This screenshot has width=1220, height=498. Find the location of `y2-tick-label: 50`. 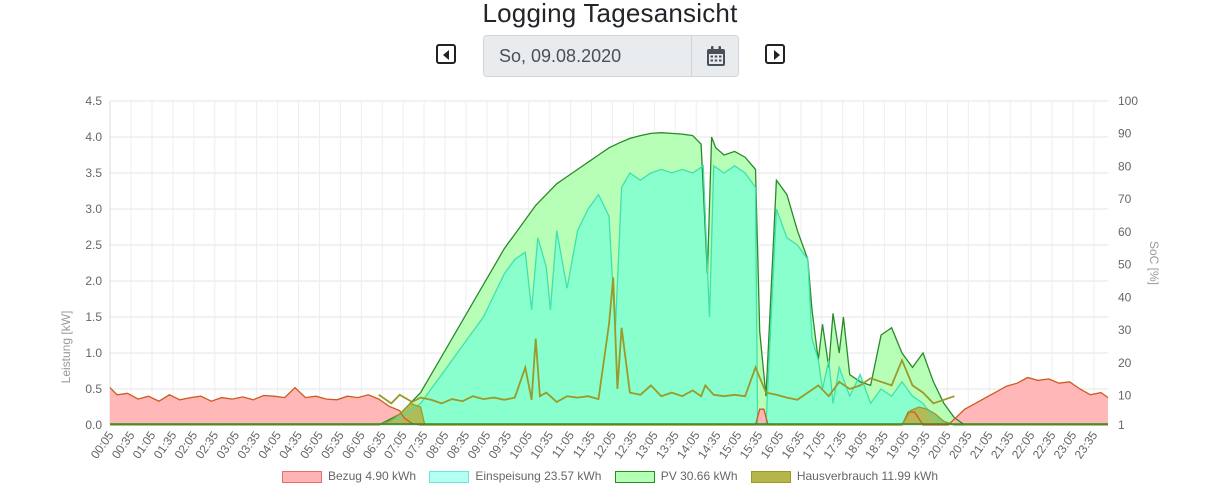

y2-tick-label: 50 is located at coordinates (1125, 265).